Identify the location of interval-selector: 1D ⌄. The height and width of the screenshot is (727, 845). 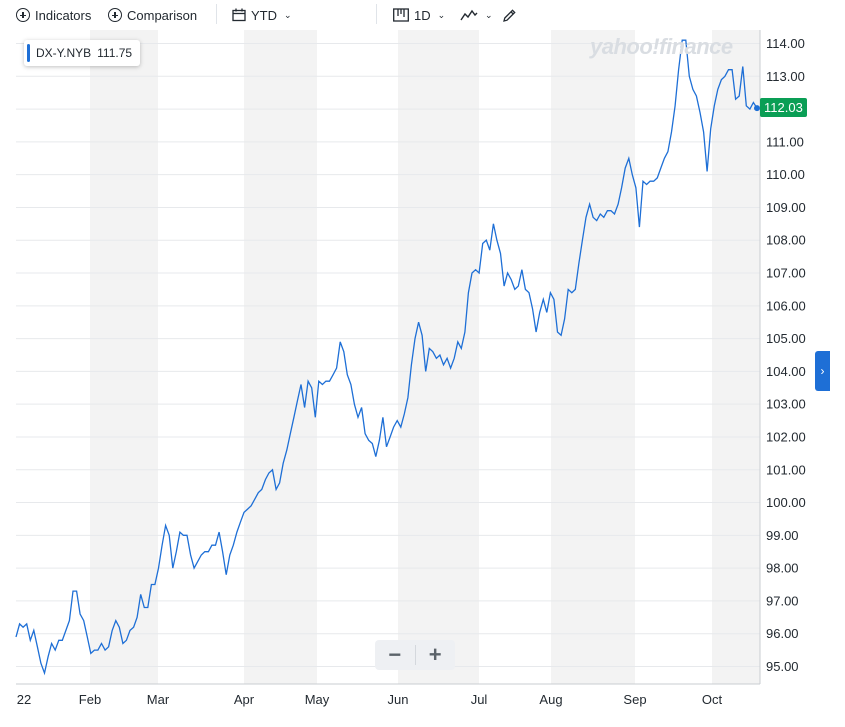
(419, 15).